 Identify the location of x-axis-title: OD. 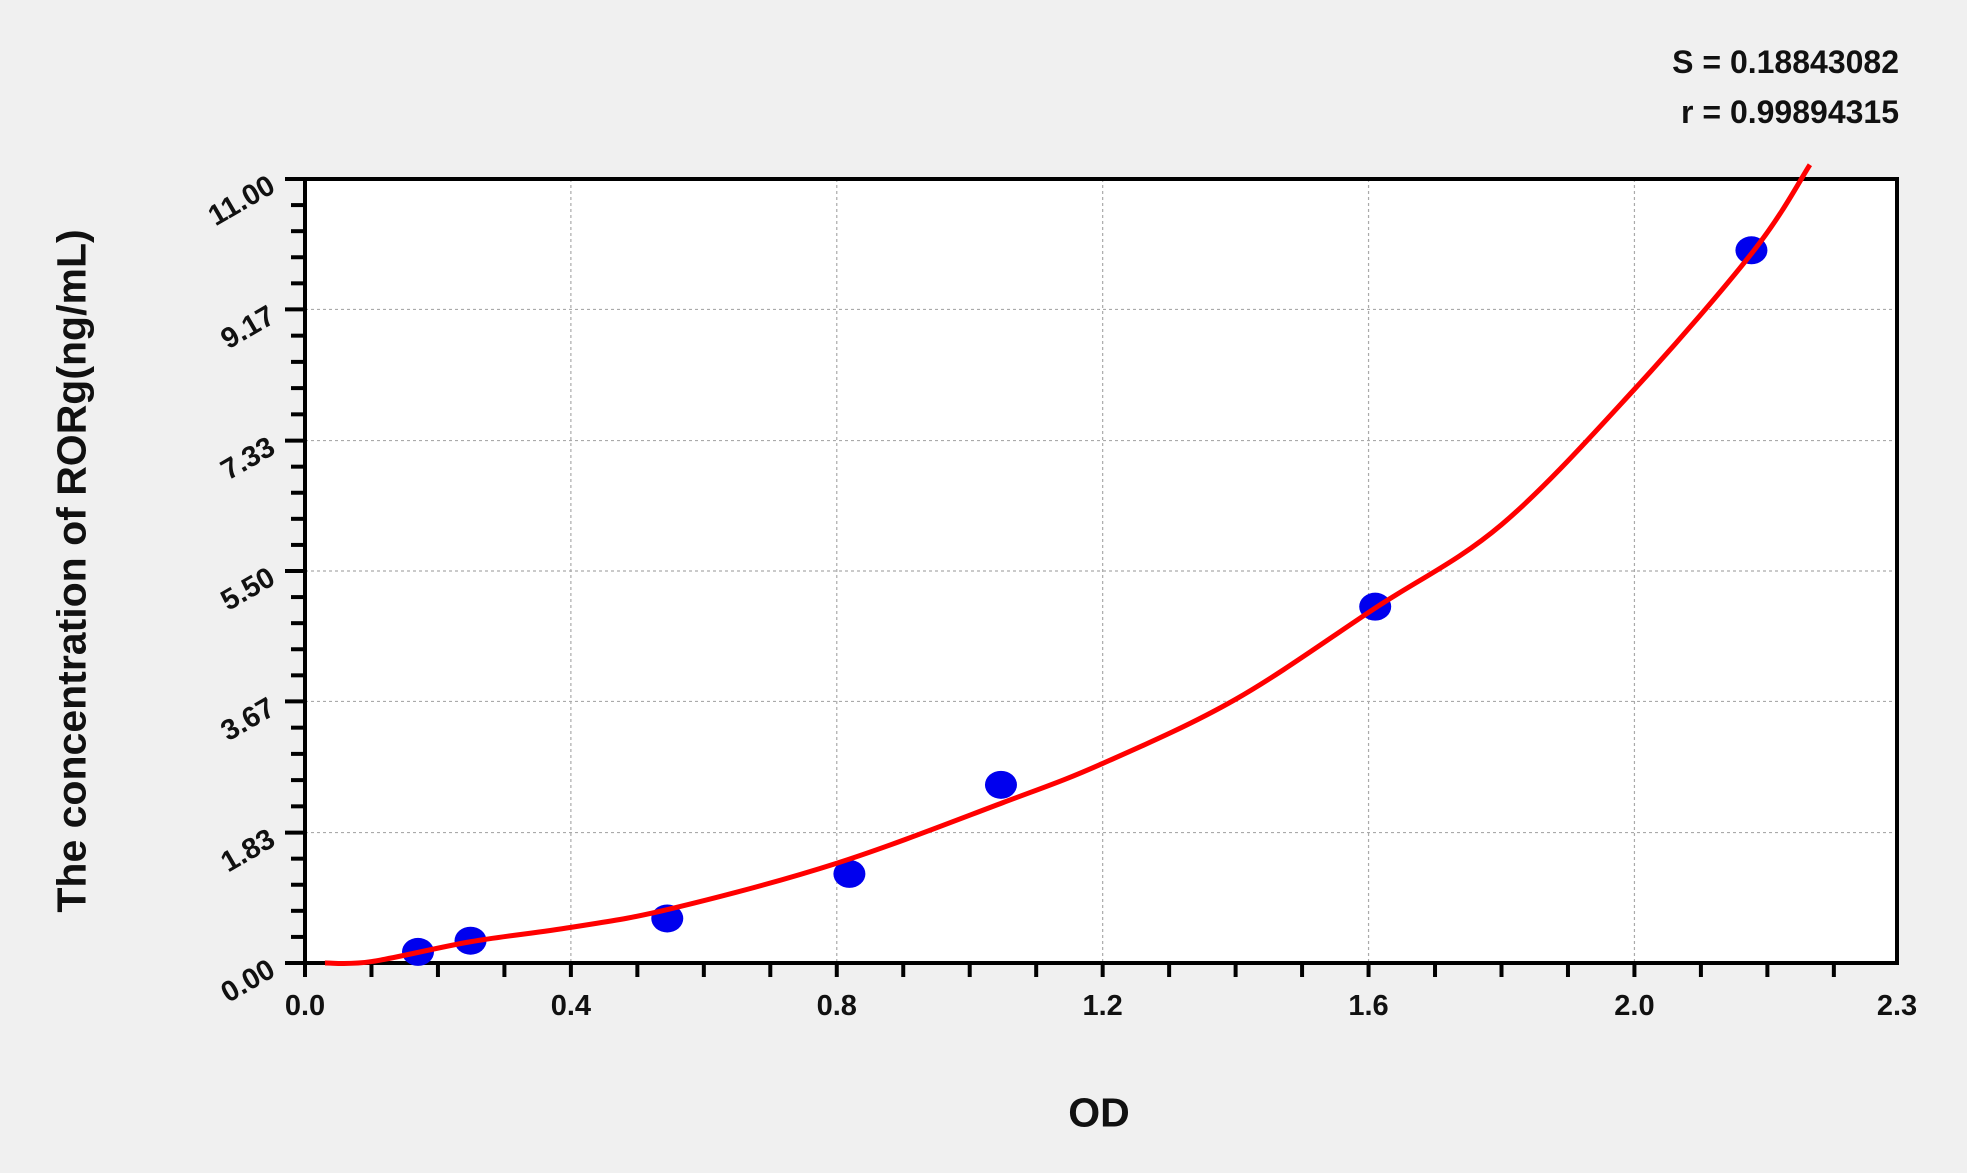
(1099, 1112).